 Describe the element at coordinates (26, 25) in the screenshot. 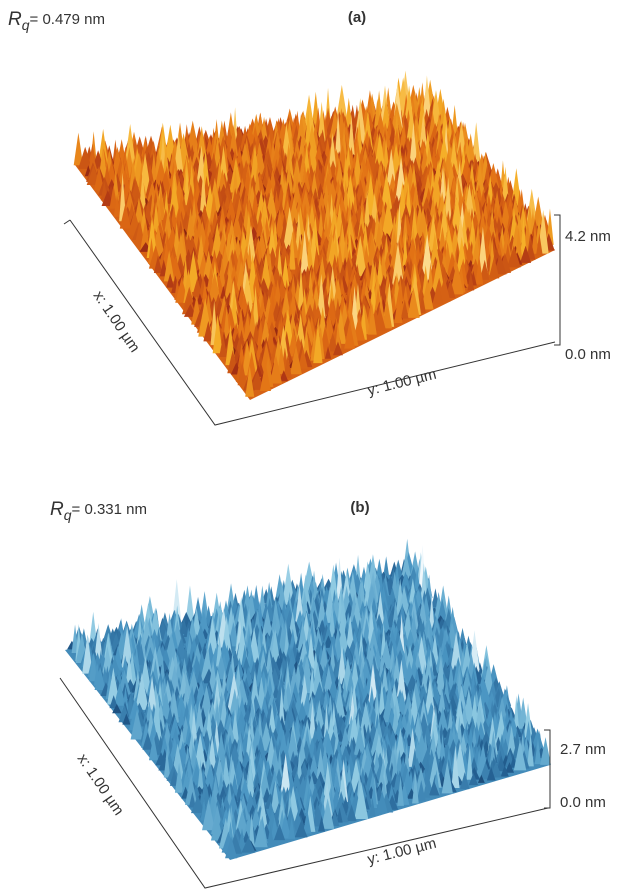

I see `rq-subscript: q` at that location.